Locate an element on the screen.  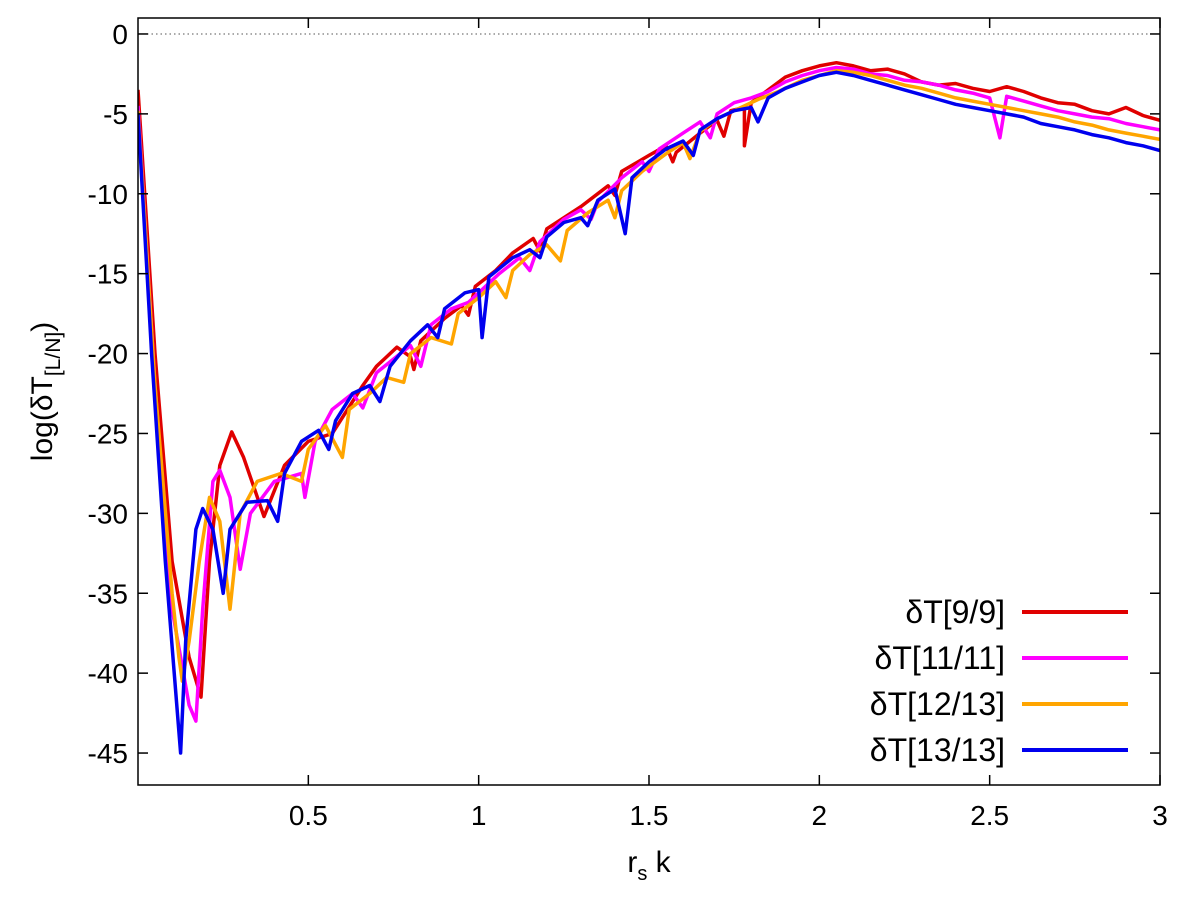
y-tick-label: -15 is located at coordinates (108, 274).